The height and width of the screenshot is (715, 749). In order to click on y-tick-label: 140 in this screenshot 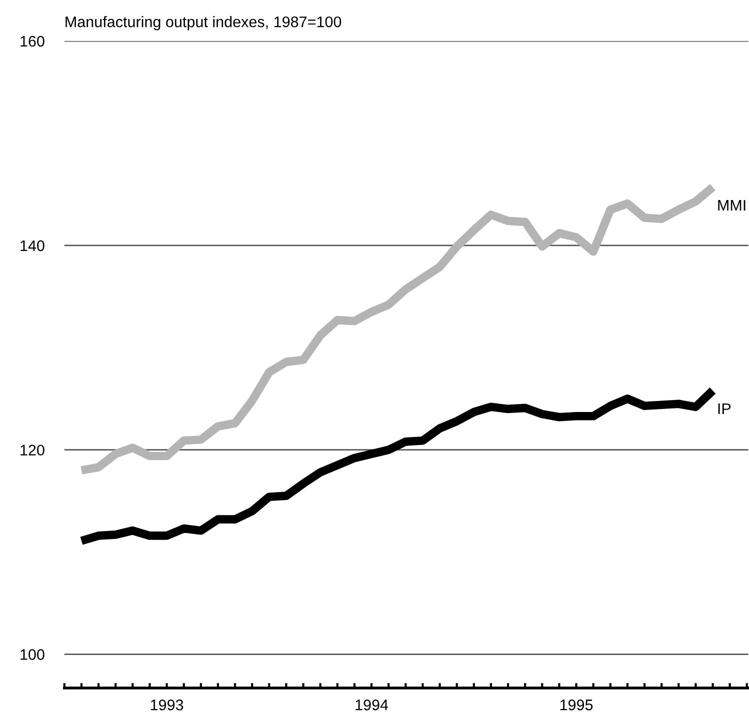, I will do `click(32, 246)`.